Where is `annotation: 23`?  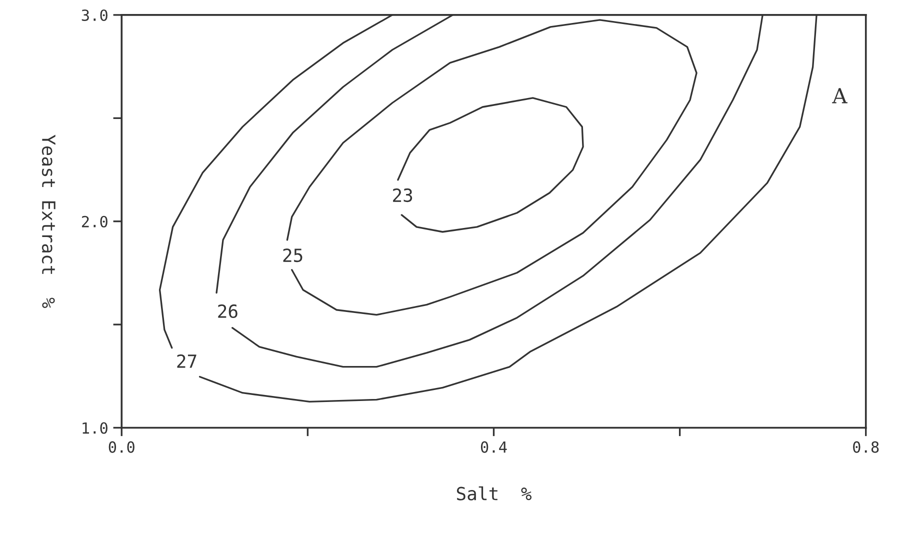 annotation: 23 is located at coordinates (402, 195).